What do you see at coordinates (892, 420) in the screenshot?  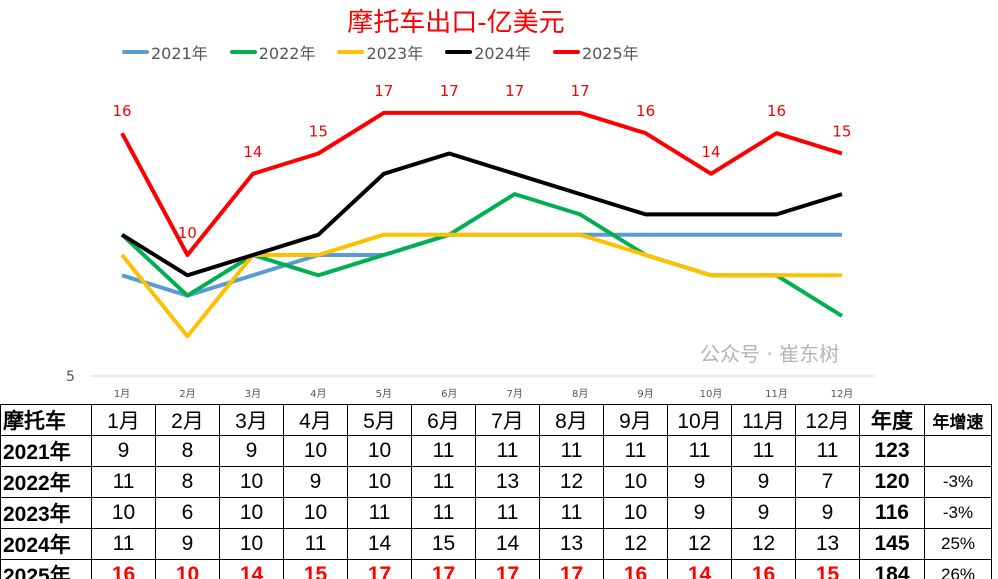 I see `annual-header: 年度` at bounding box center [892, 420].